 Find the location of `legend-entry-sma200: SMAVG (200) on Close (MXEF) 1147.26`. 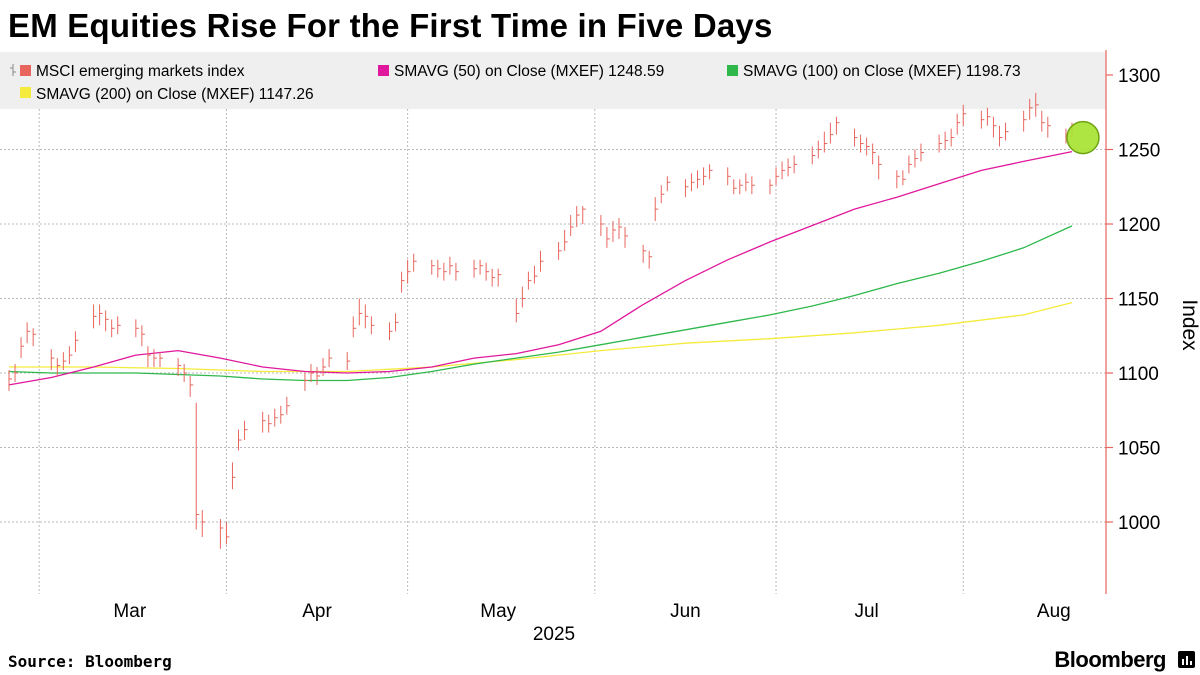

legend-entry-sma200: SMAVG (200) on Close (MXEF) 1147.26 is located at coordinates (167, 94).